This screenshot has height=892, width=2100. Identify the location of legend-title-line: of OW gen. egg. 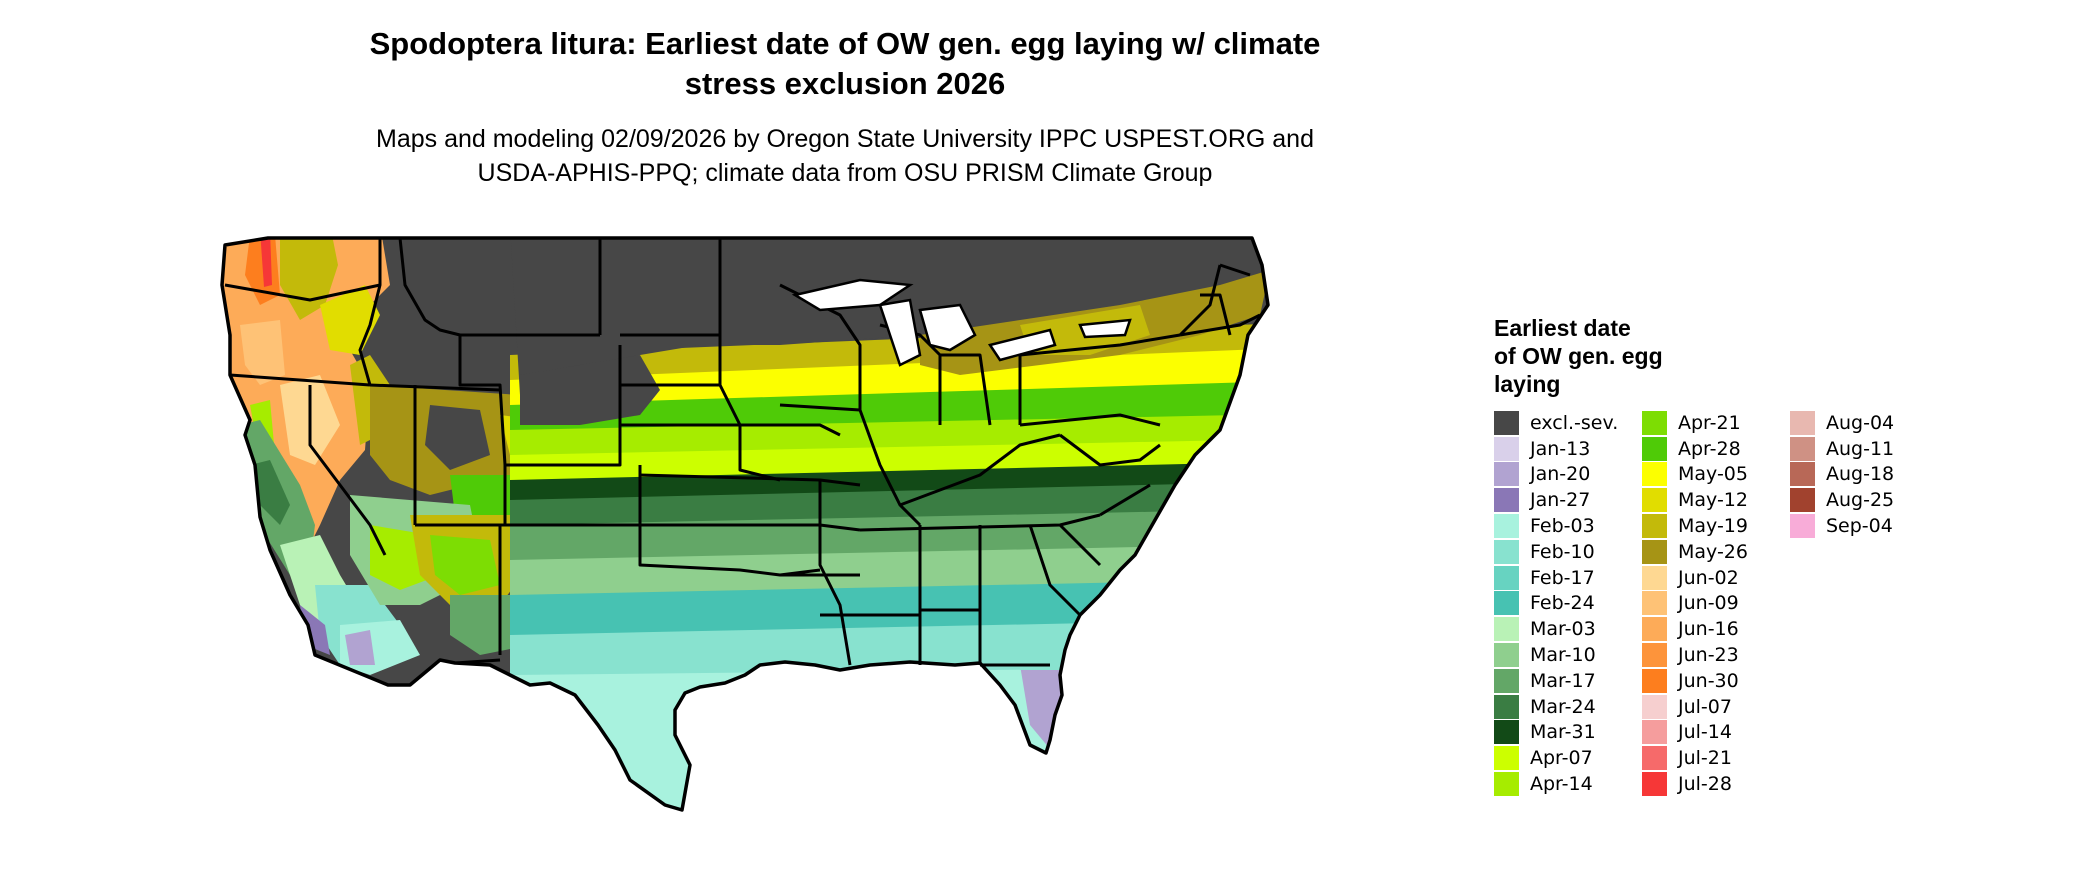
(1578, 356).